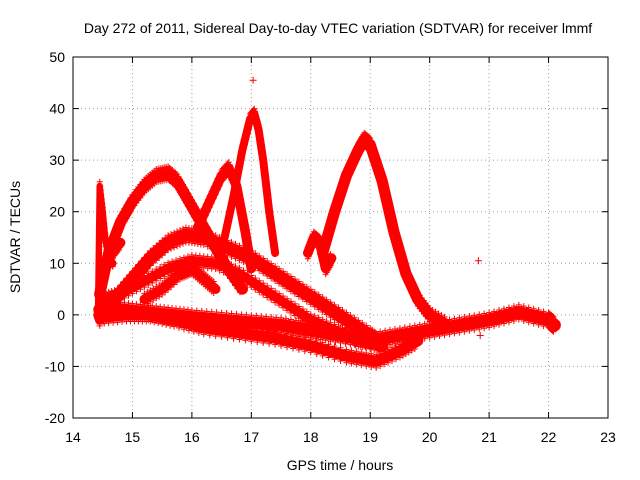  Describe the element at coordinates (55, 366) in the screenshot. I see `y-tick-label: -10` at that location.